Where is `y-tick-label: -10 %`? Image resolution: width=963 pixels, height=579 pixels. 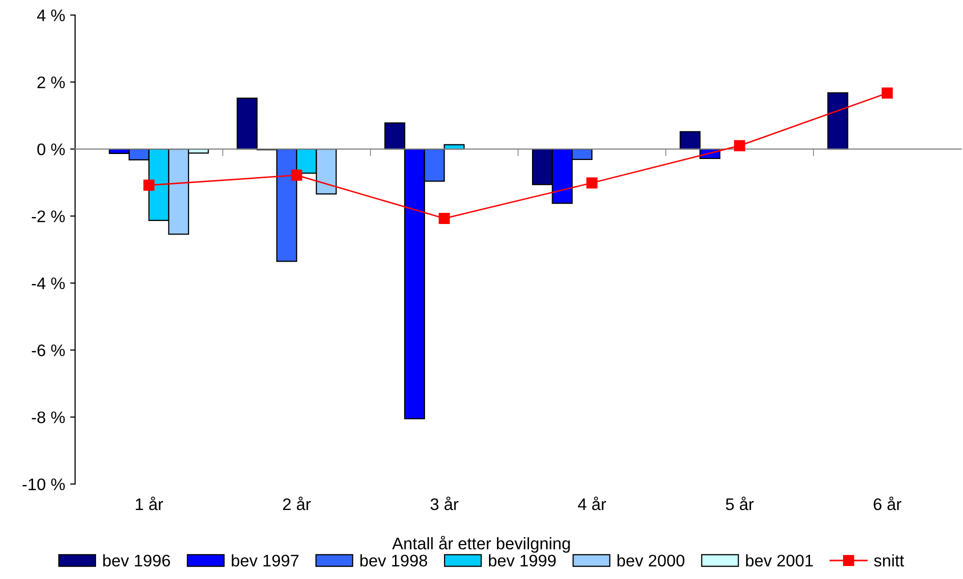 y-tick-label: -10 % is located at coordinates (43, 484).